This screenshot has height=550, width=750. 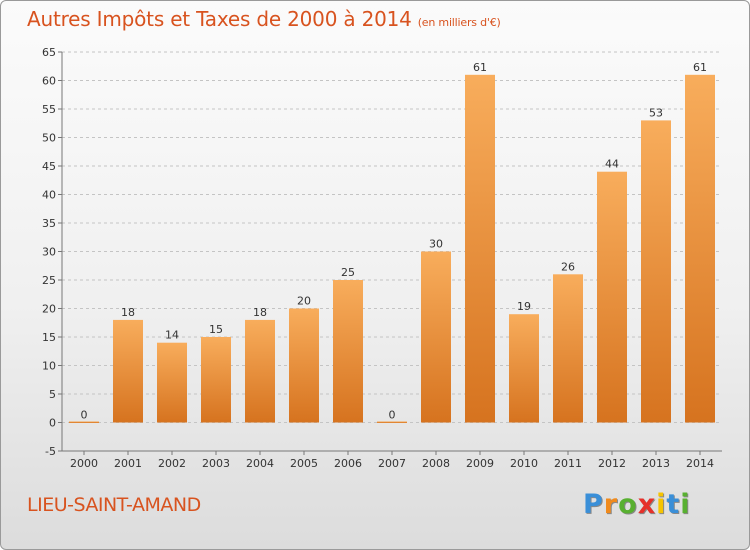 I want to click on data-label-2008: 30, so click(x=436, y=244).